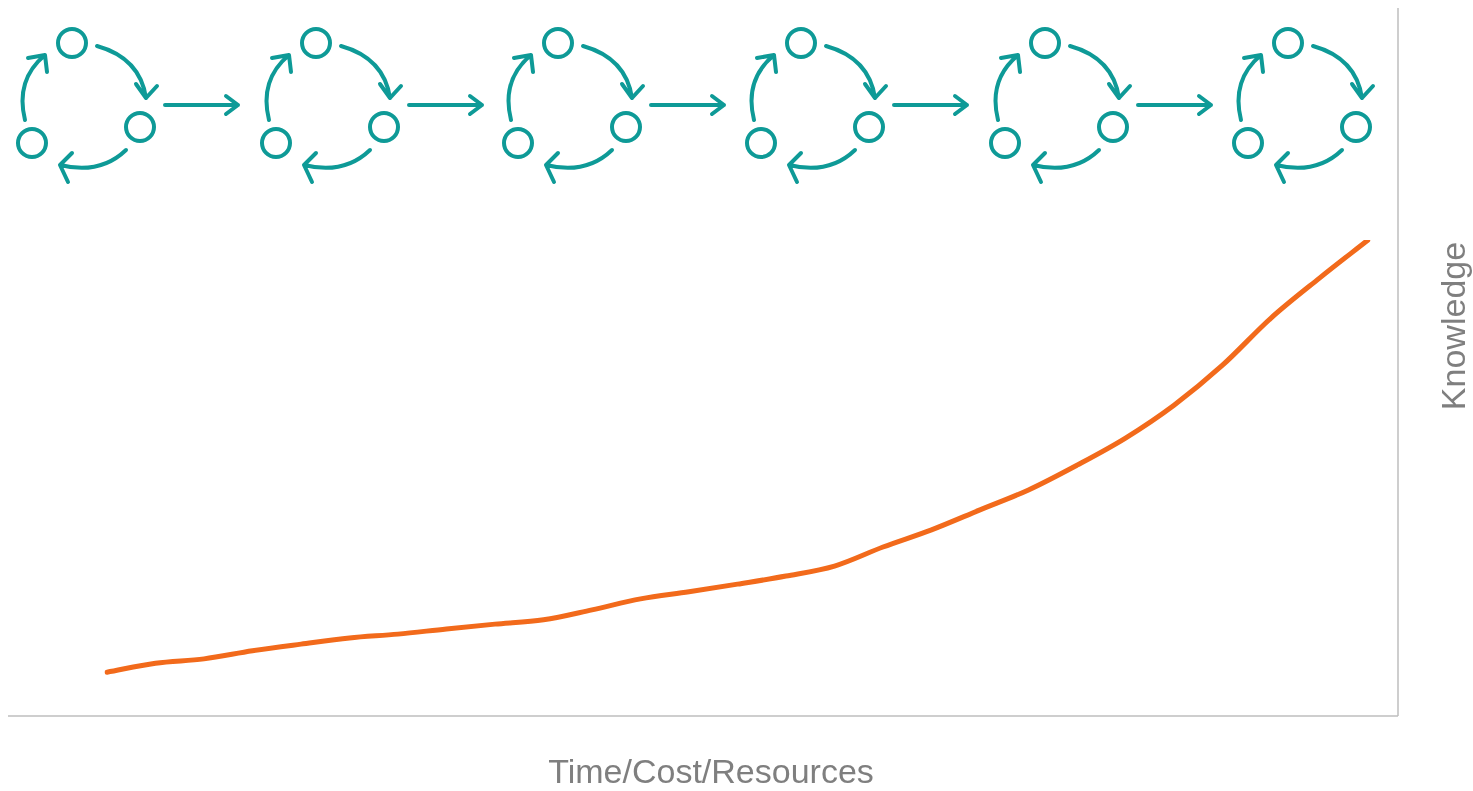 Image resolution: width=1473 pixels, height=791 pixels. Describe the element at coordinates (711, 771) in the screenshot. I see `x-axis-title: Time/Cost/Resources` at that location.